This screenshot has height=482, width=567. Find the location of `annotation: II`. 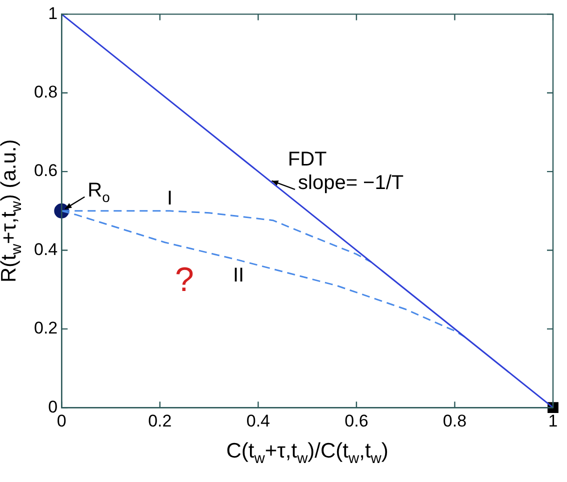

annotation: II is located at coordinates (238, 275).